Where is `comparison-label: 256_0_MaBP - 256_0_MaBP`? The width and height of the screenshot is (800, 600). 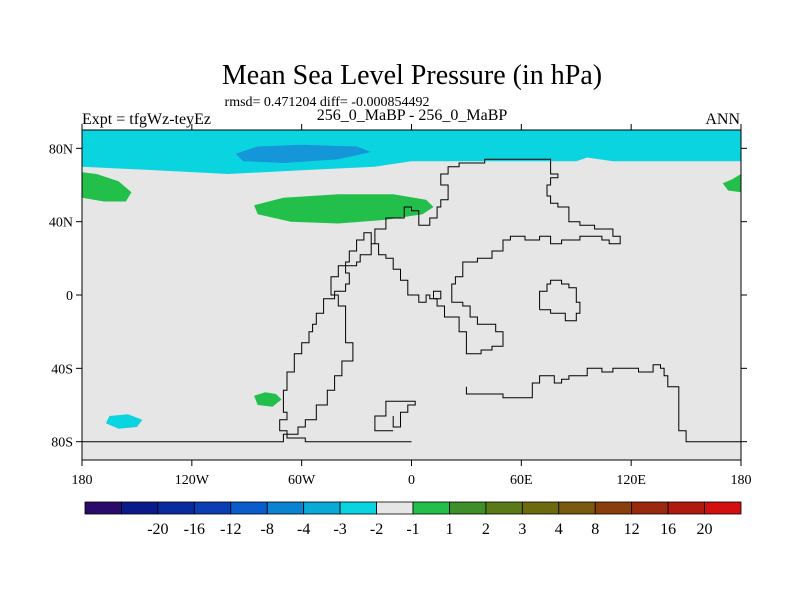
comparison-label: 256_0_MaBP - 256_0_MaBP is located at coordinates (412, 115).